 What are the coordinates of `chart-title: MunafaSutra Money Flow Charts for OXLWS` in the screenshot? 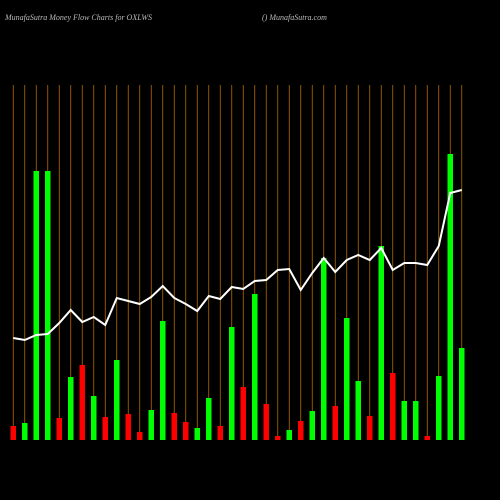 It's located at (78, 17).